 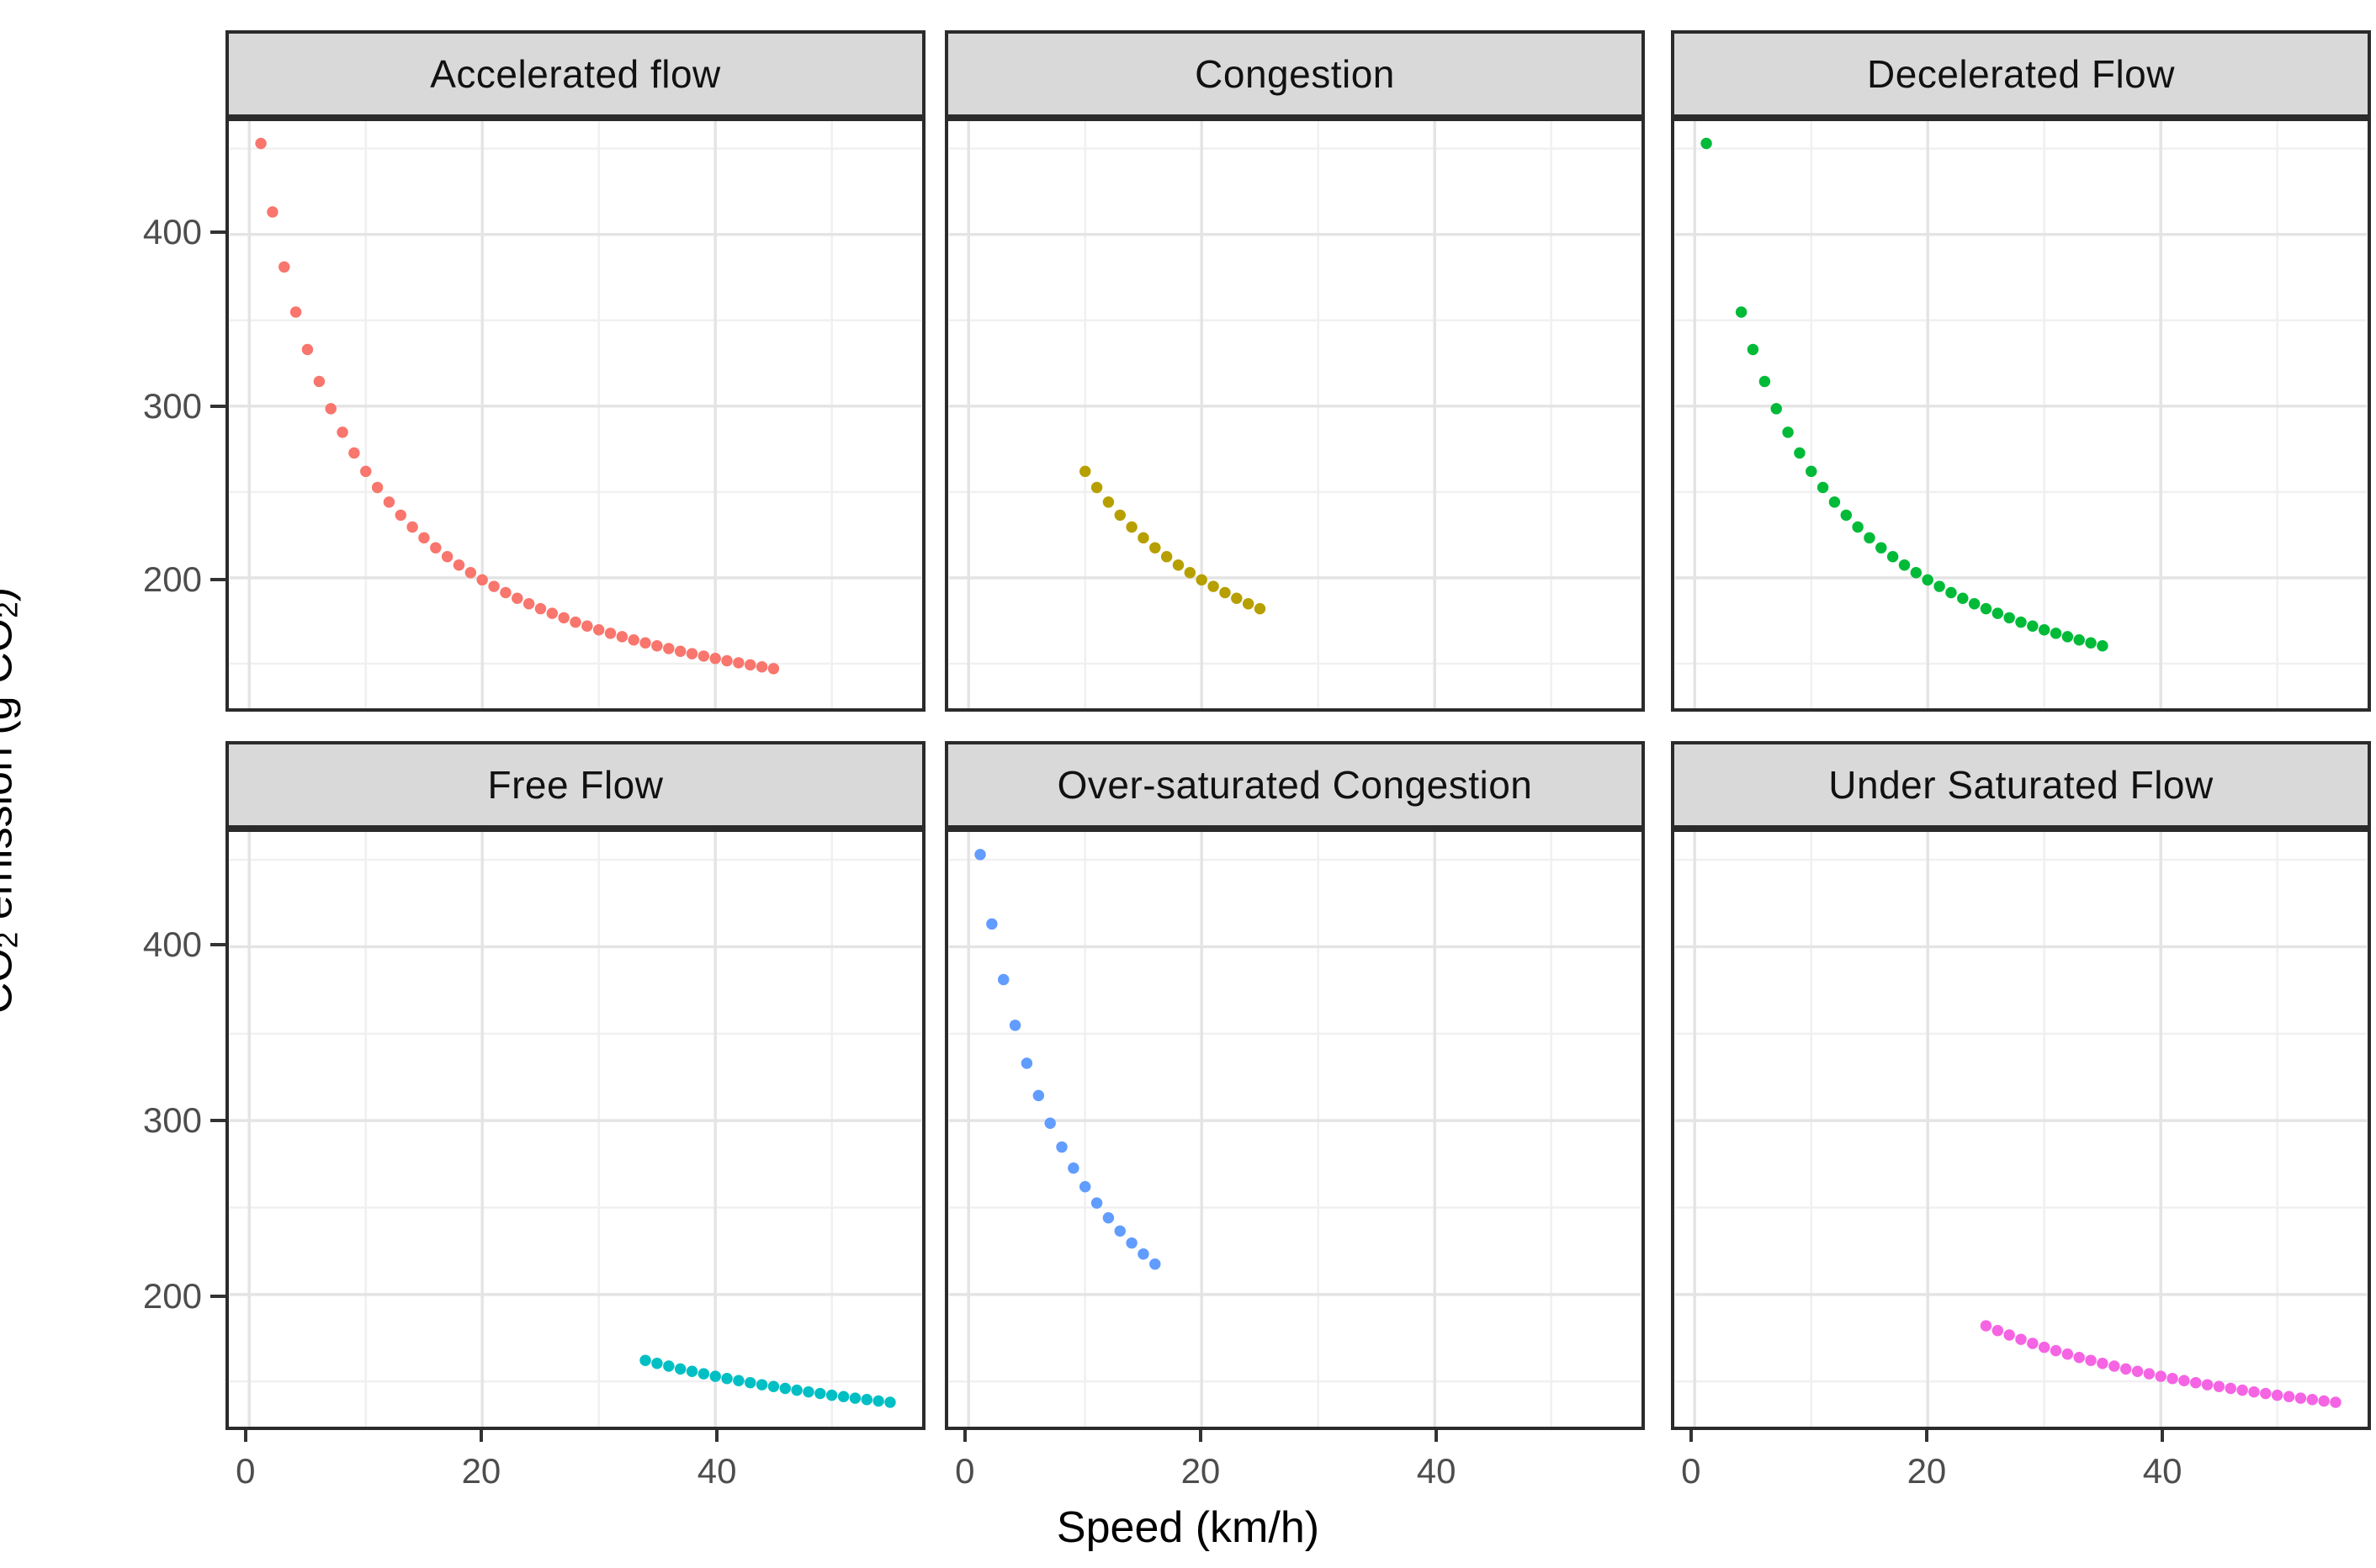 I want to click on plot-area-congestion, so click(x=1295, y=415).